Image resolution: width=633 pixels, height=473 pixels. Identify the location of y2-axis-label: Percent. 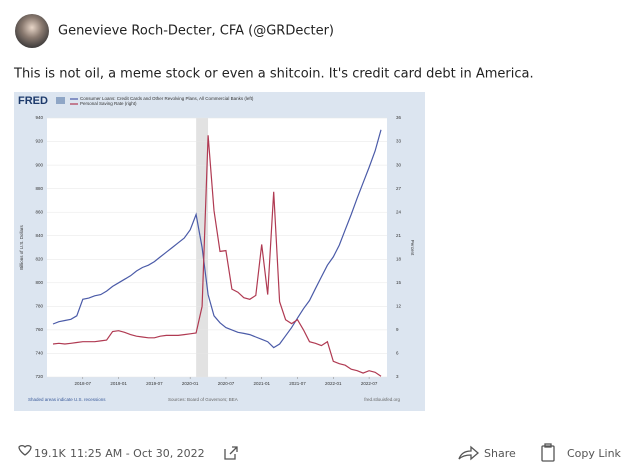
(412, 248).